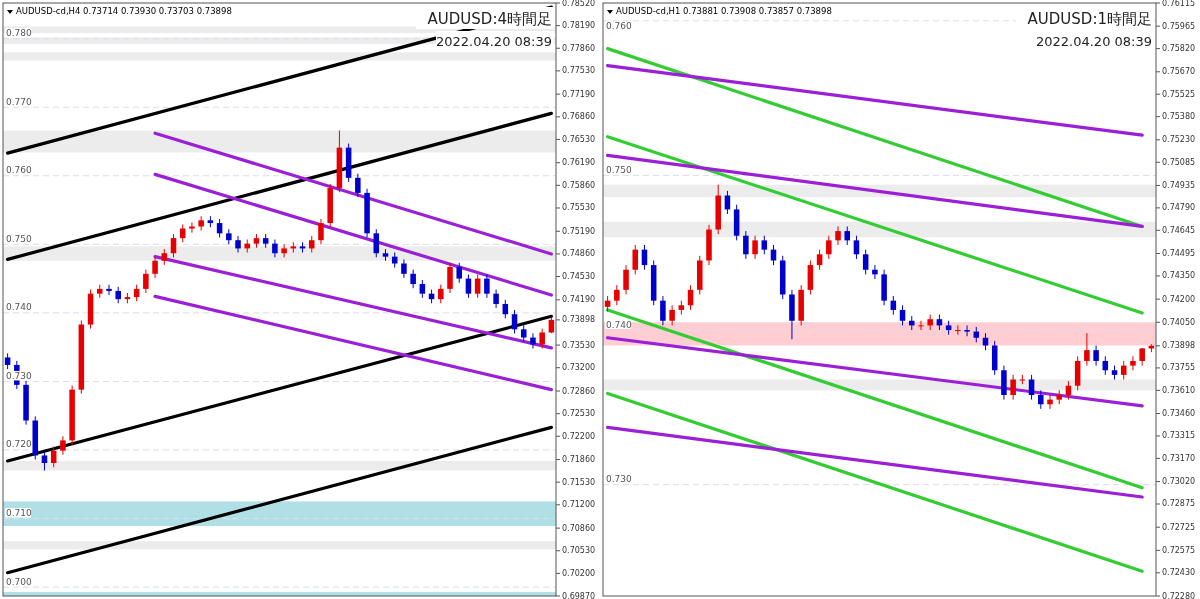 The width and height of the screenshot is (1200, 599). I want to click on y-tick-label: 0.70200, so click(579, 573).